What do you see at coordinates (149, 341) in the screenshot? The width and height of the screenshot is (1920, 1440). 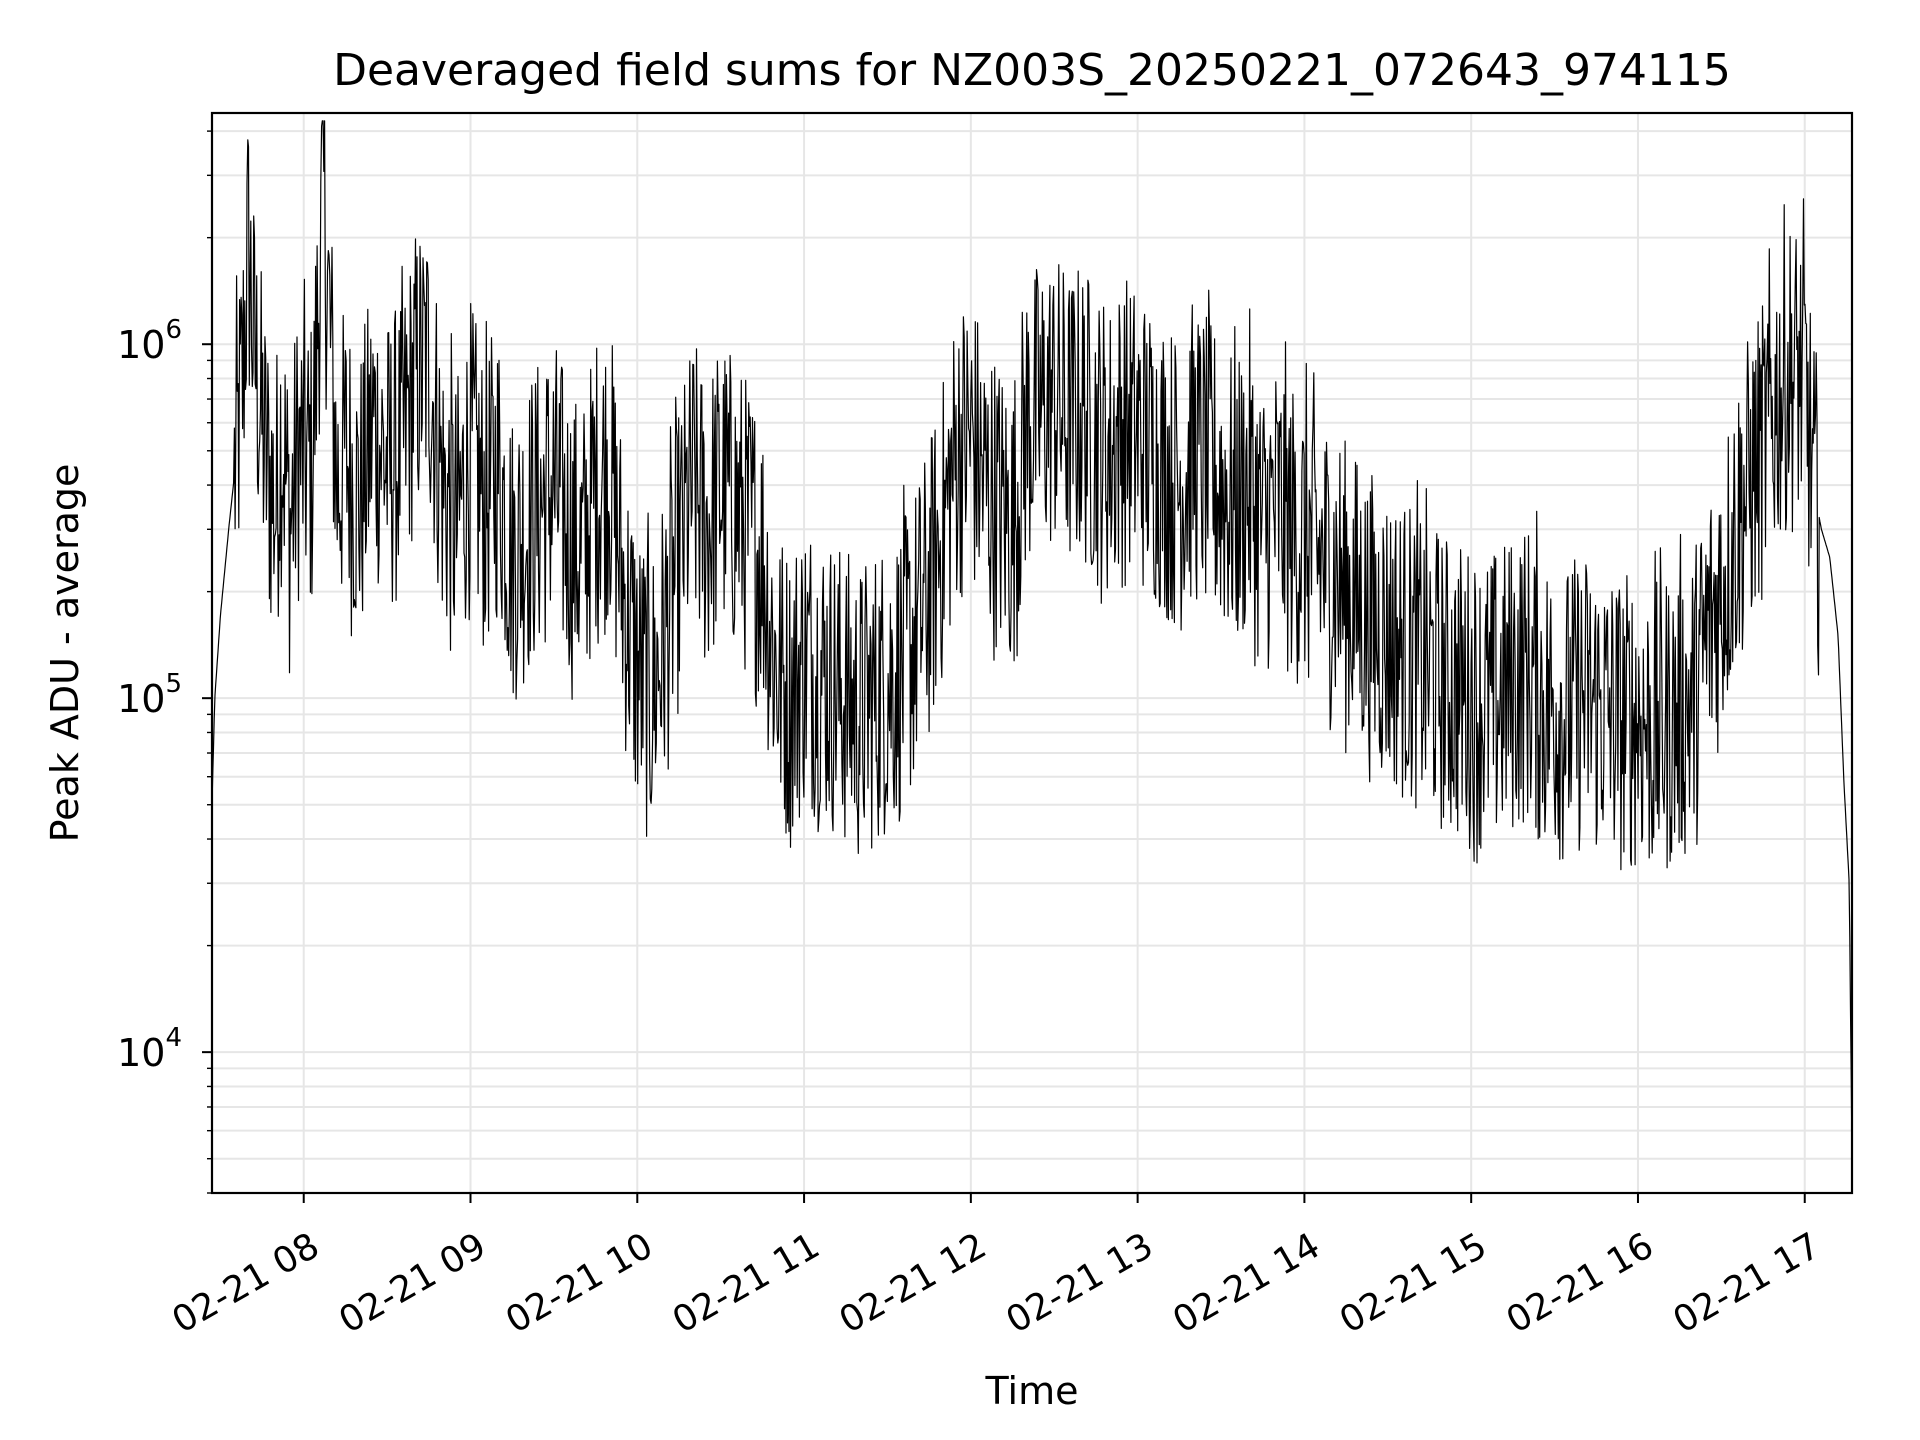 I see `y-tick-label: 10⁶` at bounding box center [149, 341].